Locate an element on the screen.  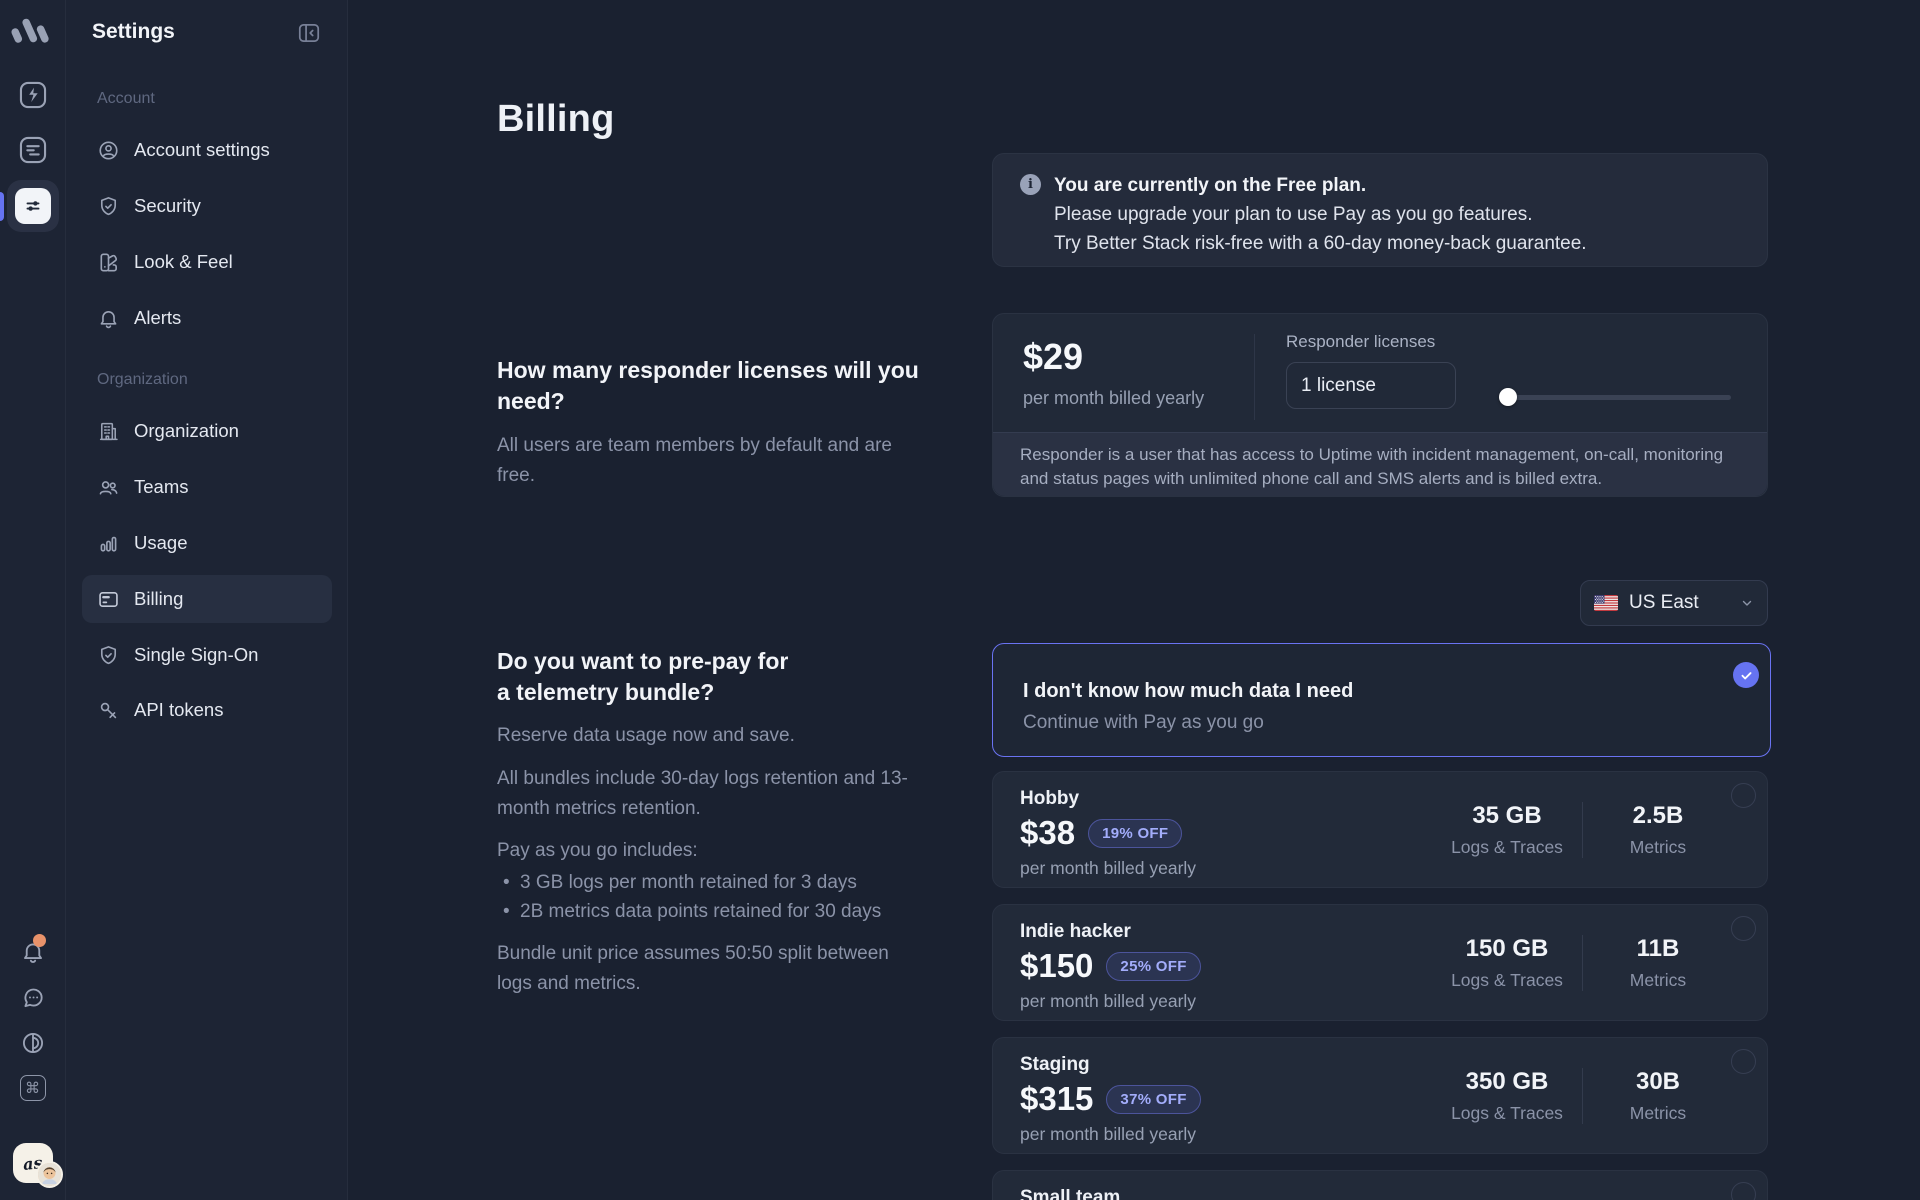
responder-licenses-input is located at coordinates (1371, 385).